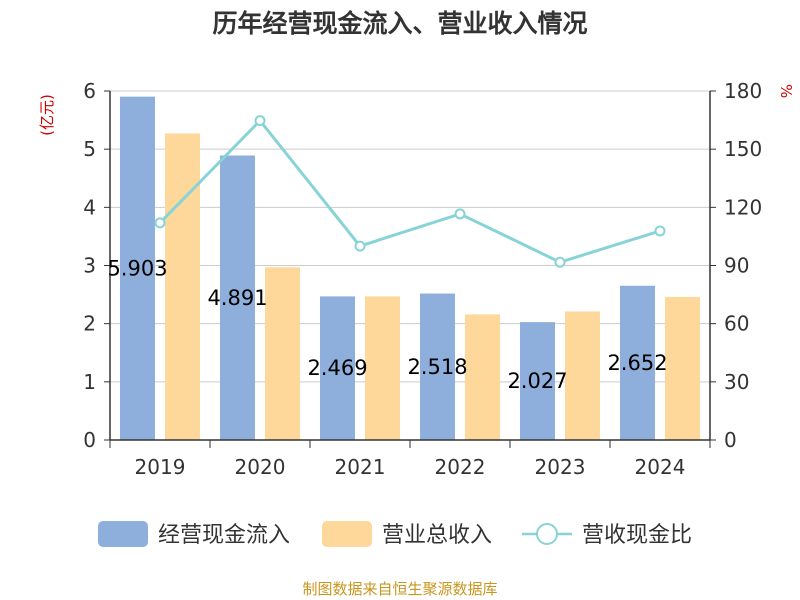 The height and width of the screenshot is (600, 800). What do you see at coordinates (437, 535) in the screenshot?
I see `legend-label: 营业总收入` at bounding box center [437, 535].